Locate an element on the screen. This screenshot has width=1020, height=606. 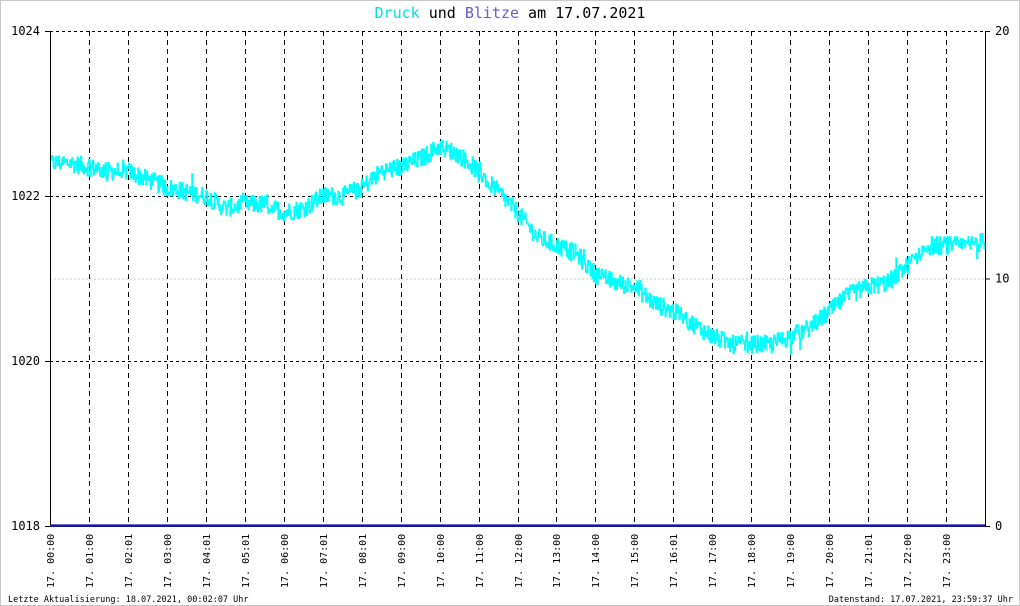
x-tick-label: 17. 09:00 is located at coordinates (402, 561).